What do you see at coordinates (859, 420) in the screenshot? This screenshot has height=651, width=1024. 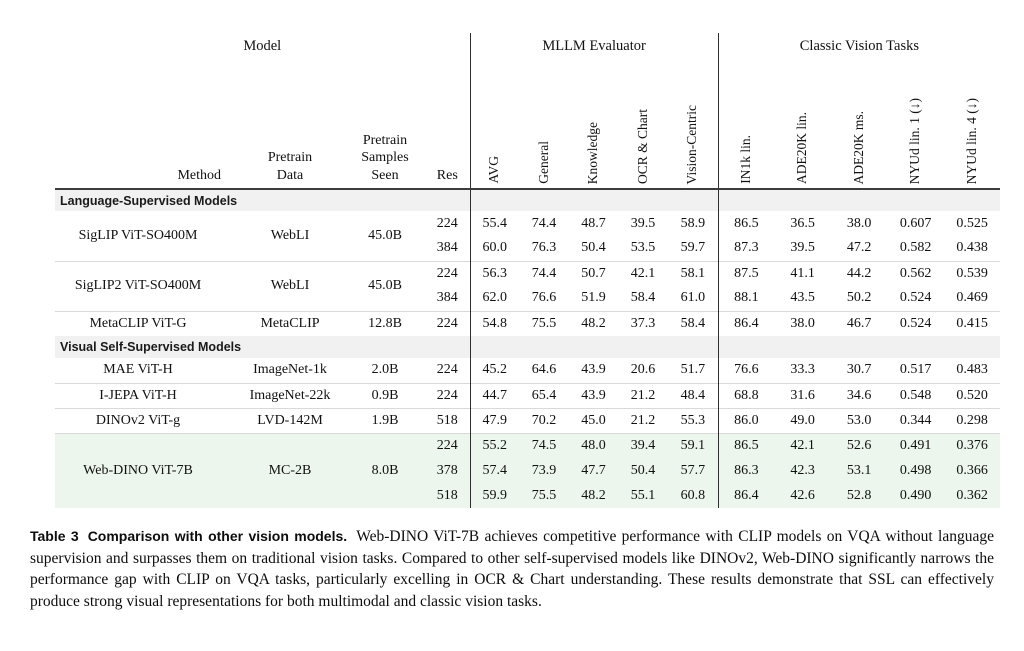 I see `table-cell: 53.0` at bounding box center [859, 420].